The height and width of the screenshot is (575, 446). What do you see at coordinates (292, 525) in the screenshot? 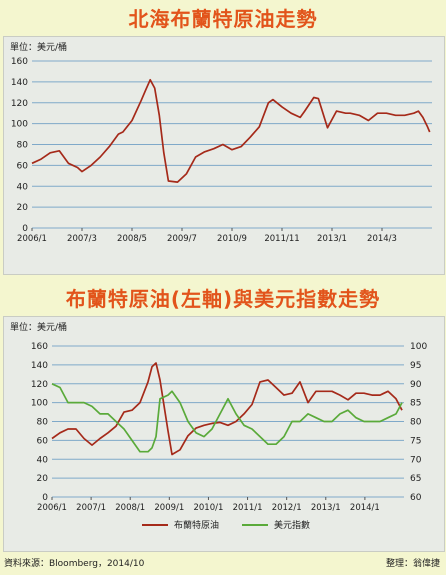
I see `legend-label: 美元指數` at bounding box center [292, 525].